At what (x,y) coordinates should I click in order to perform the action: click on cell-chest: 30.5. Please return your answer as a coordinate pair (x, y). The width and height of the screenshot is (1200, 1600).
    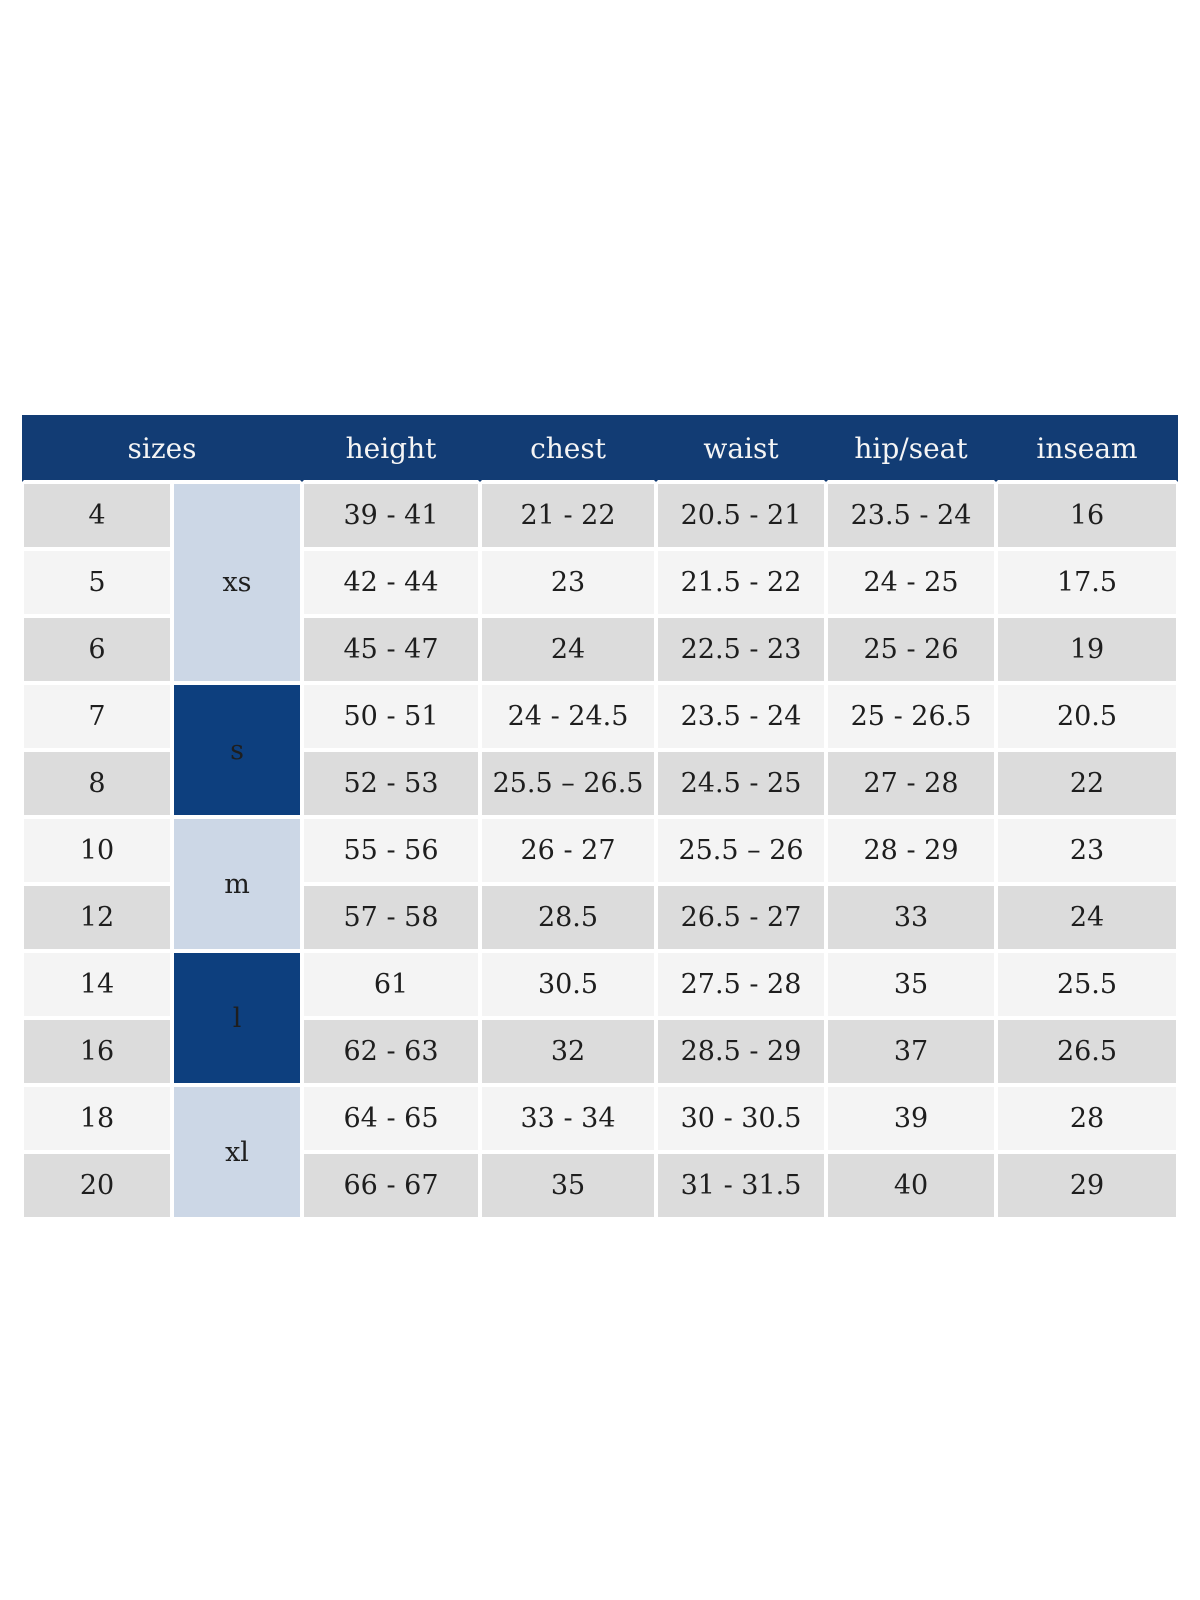
    Looking at the image, I should click on (568, 984).